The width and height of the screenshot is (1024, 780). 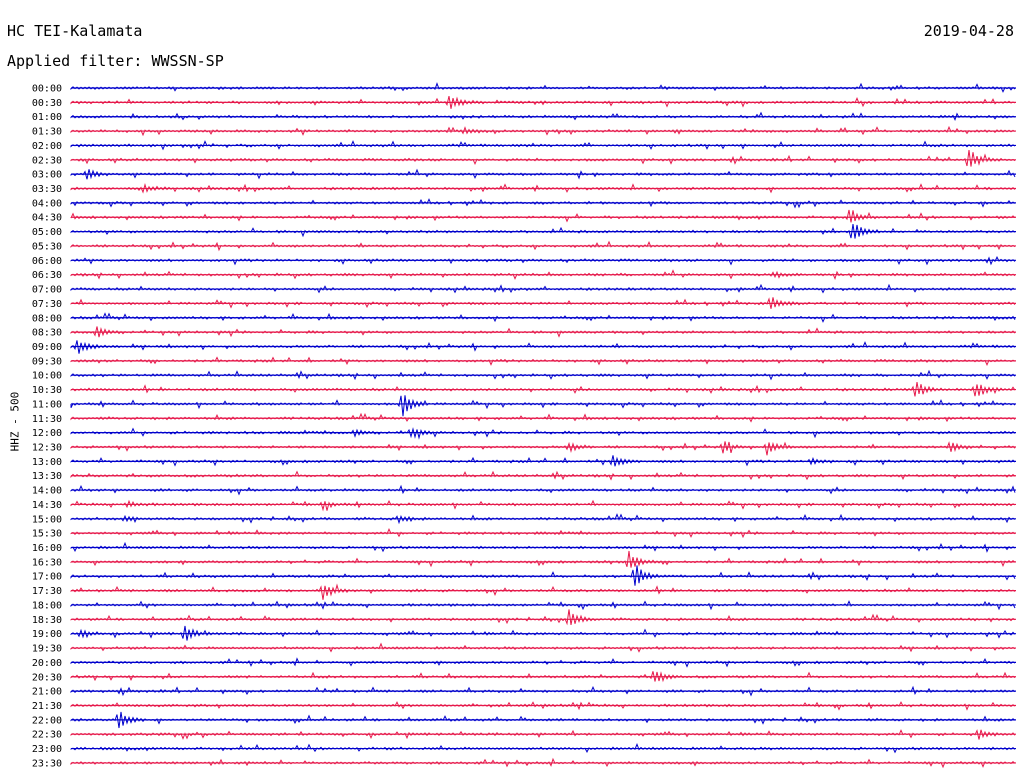 What do you see at coordinates (47, 620) in the screenshot?
I see `row-time-label: 18:30` at bounding box center [47, 620].